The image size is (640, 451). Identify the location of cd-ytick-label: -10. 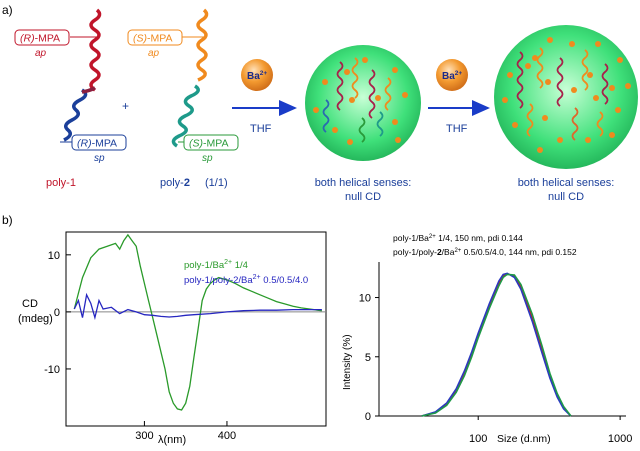
(52, 370).